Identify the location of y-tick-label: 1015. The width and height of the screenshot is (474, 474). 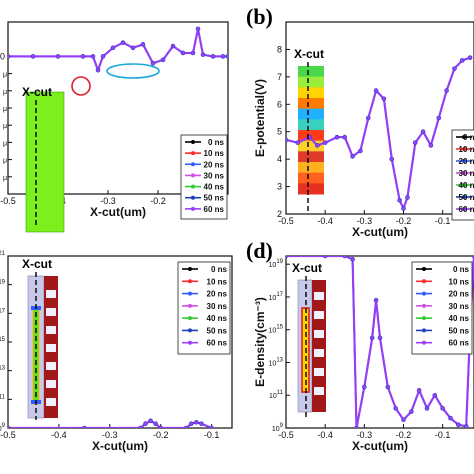
(3, 342).